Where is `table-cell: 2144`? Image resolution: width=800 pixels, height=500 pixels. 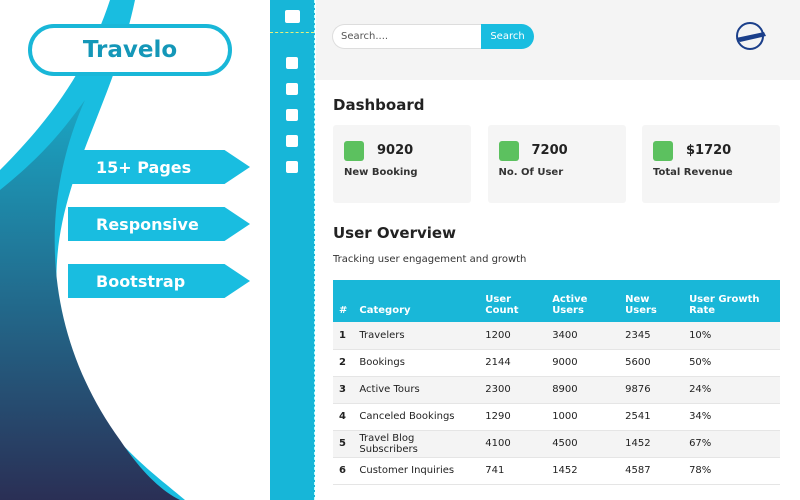
table-cell: 2144 is located at coordinates (513, 363).